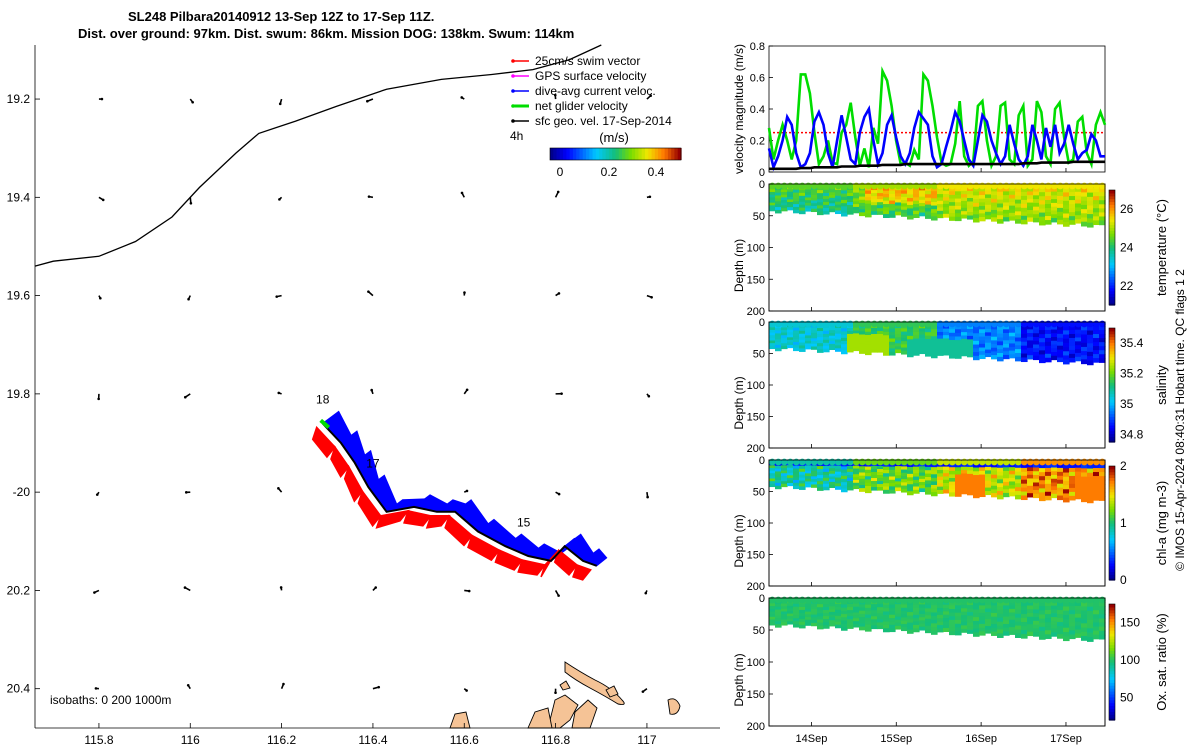 Image resolution: width=1200 pixels, height=750 pixels. I want to click on swim-vector, so click(582, 572).